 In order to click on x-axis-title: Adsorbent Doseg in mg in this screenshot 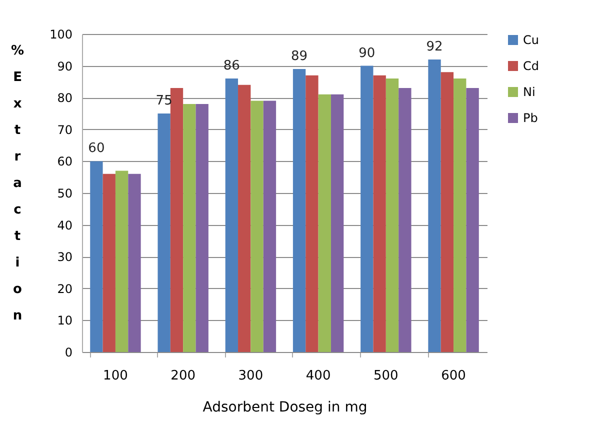, I will do `click(285, 408)`.